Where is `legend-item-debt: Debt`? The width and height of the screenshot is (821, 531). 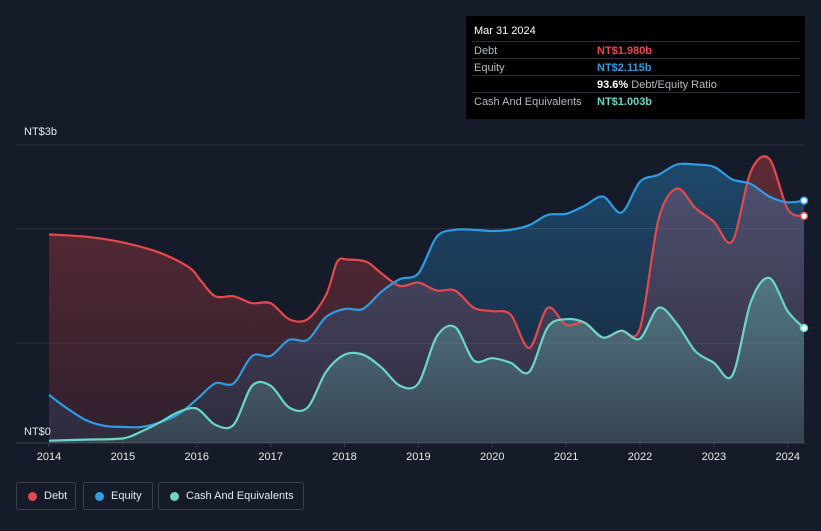 legend-item-debt: Debt is located at coordinates (46, 496).